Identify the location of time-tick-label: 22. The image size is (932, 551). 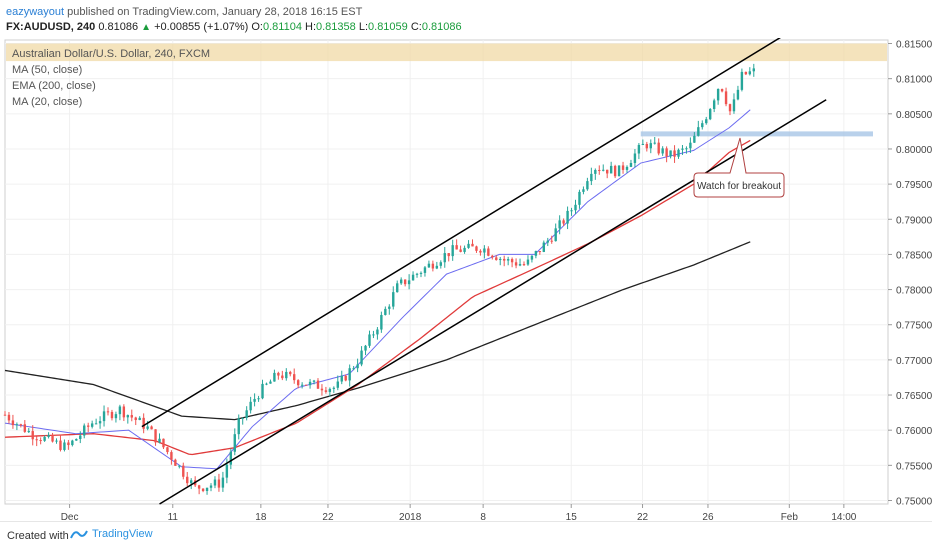
(328, 516).